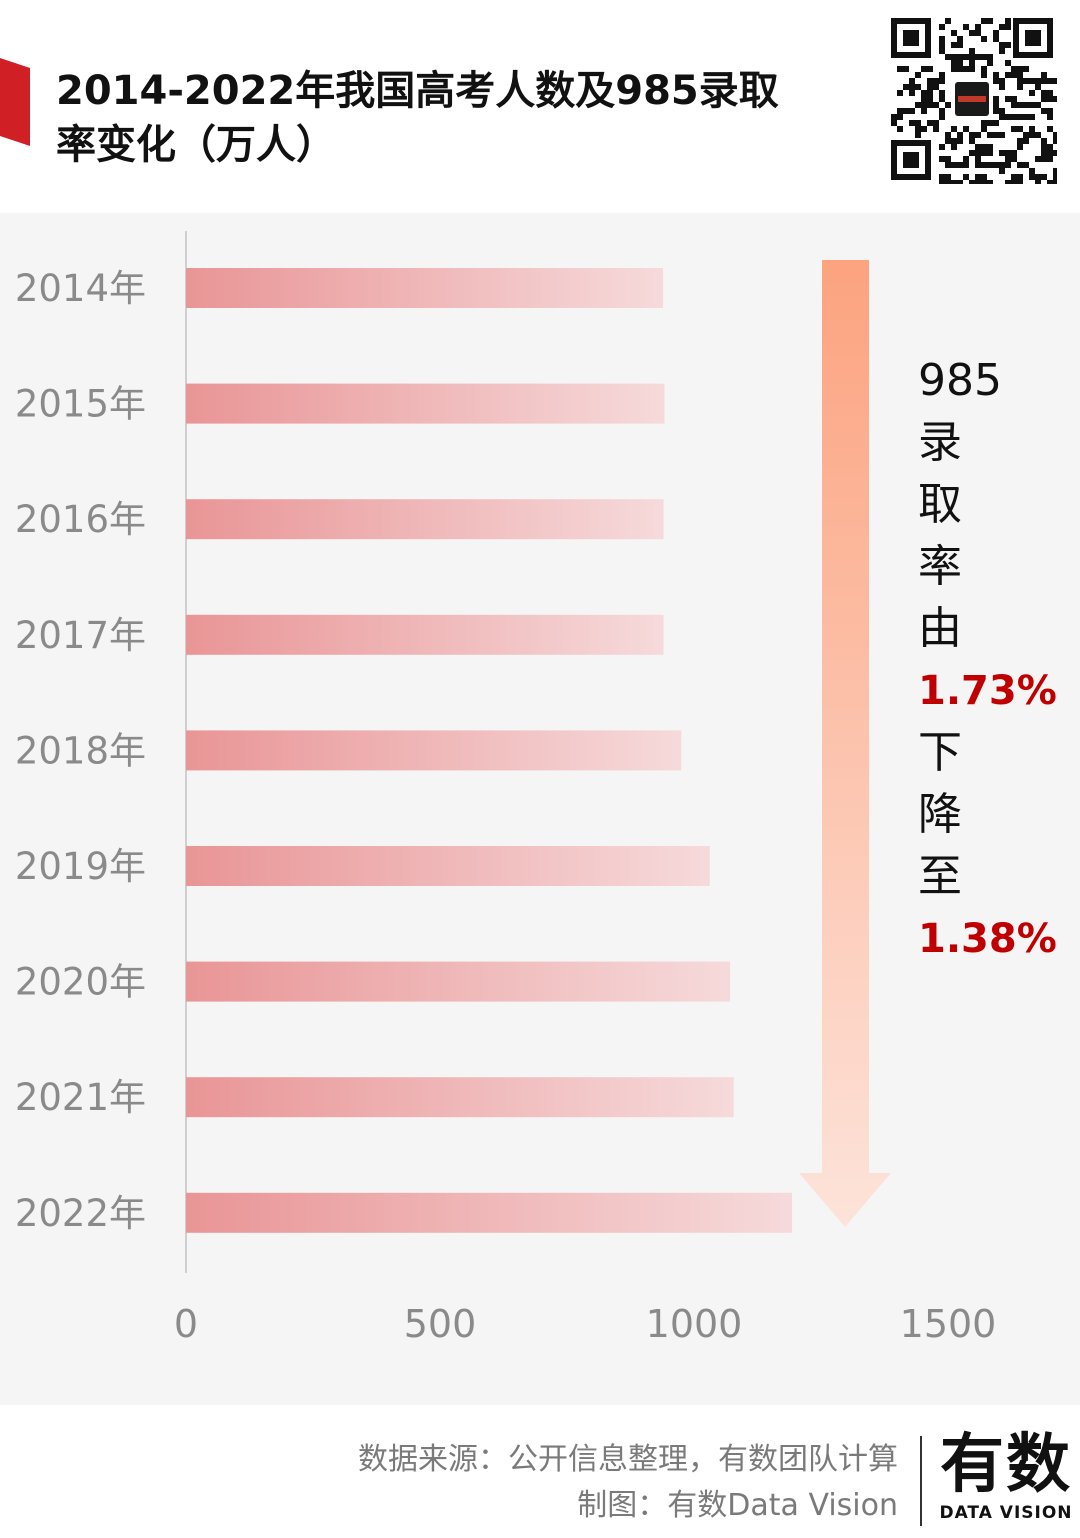 The height and width of the screenshot is (1538, 1080). I want to click on source-block: 数据来源：公开信息整理，有数团队计算 制图：有数Data Vision, so click(628, 1483).